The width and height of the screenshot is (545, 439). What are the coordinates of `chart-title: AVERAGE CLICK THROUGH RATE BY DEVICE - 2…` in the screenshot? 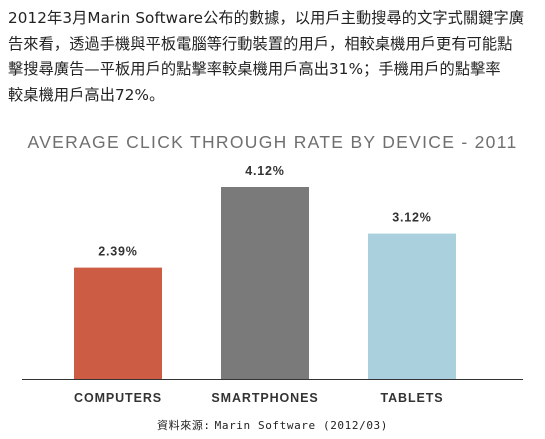 It's located at (272, 142).